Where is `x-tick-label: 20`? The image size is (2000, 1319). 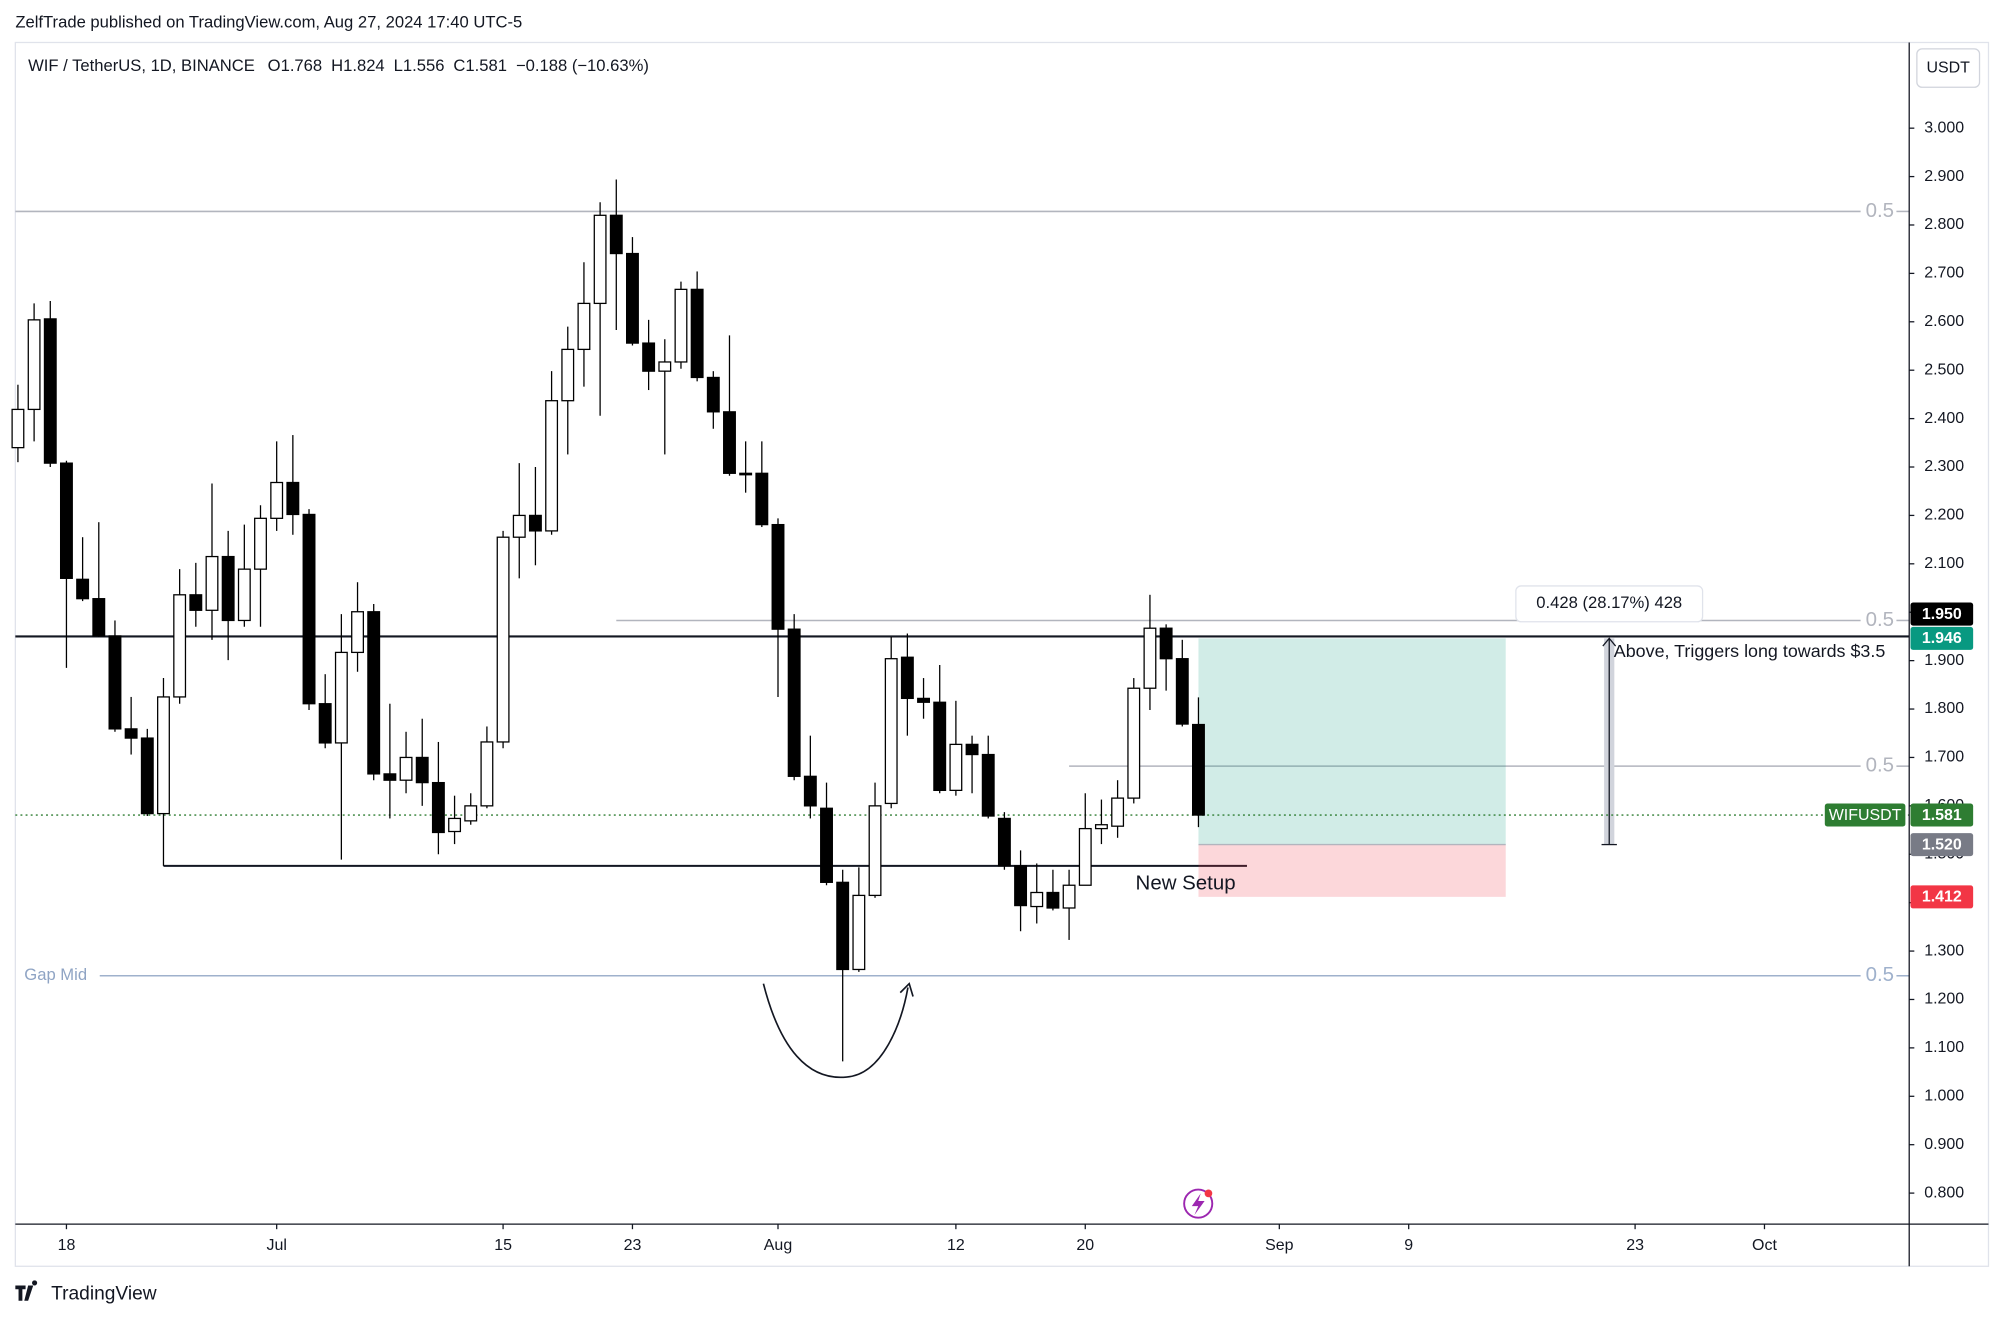
x-tick-label: 20 is located at coordinates (1085, 1245).